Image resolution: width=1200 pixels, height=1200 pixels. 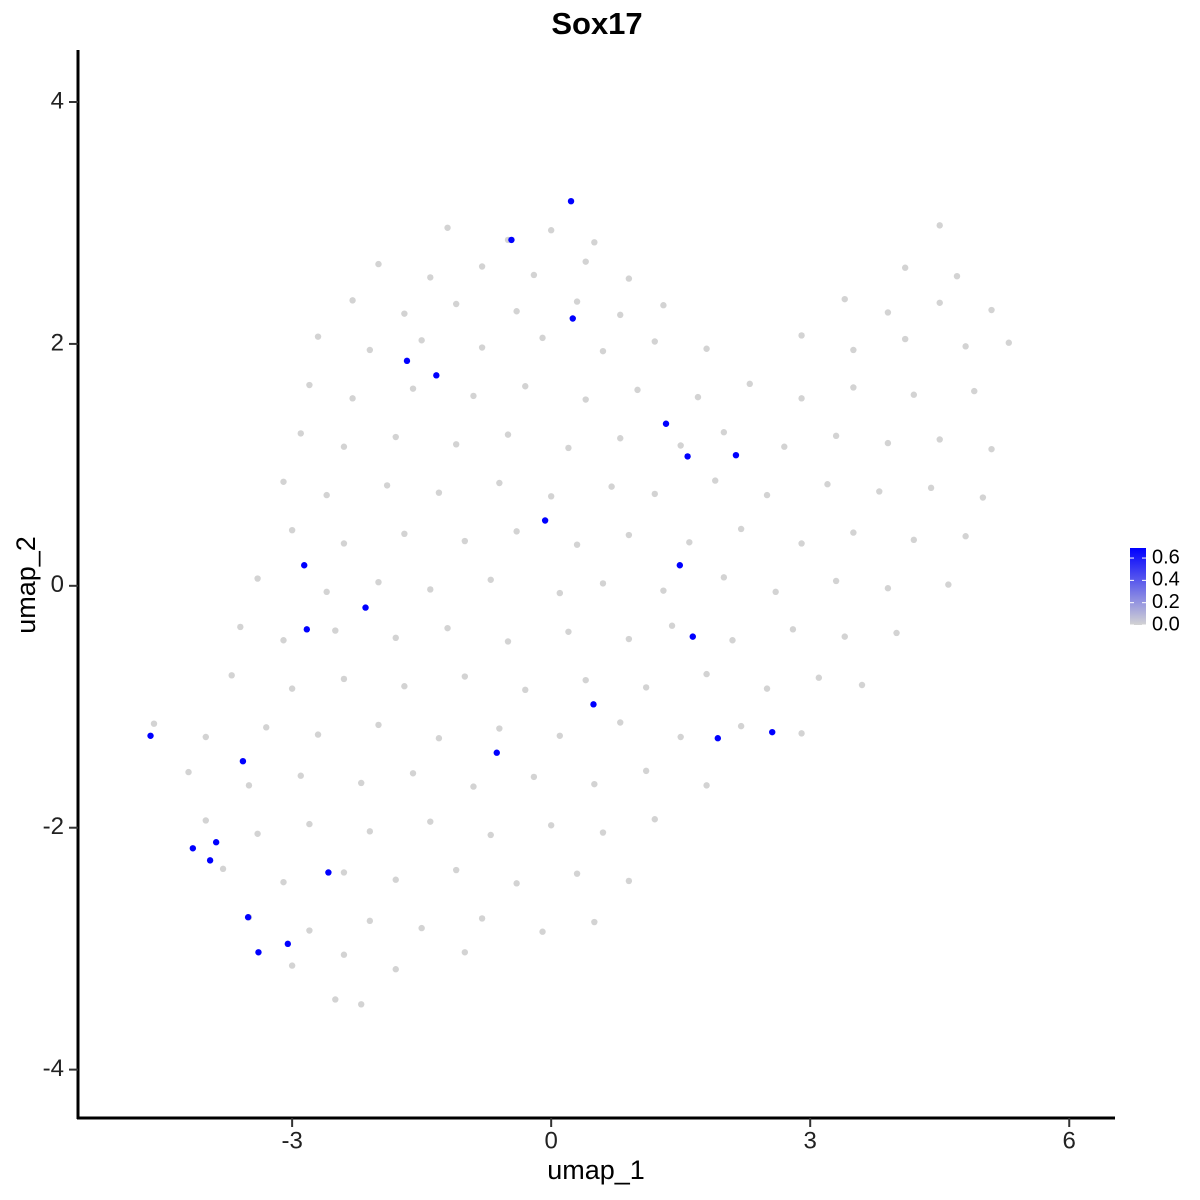 What do you see at coordinates (1138, 586) in the screenshot?
I see `colorbar` at bounding box center [1138, 586].